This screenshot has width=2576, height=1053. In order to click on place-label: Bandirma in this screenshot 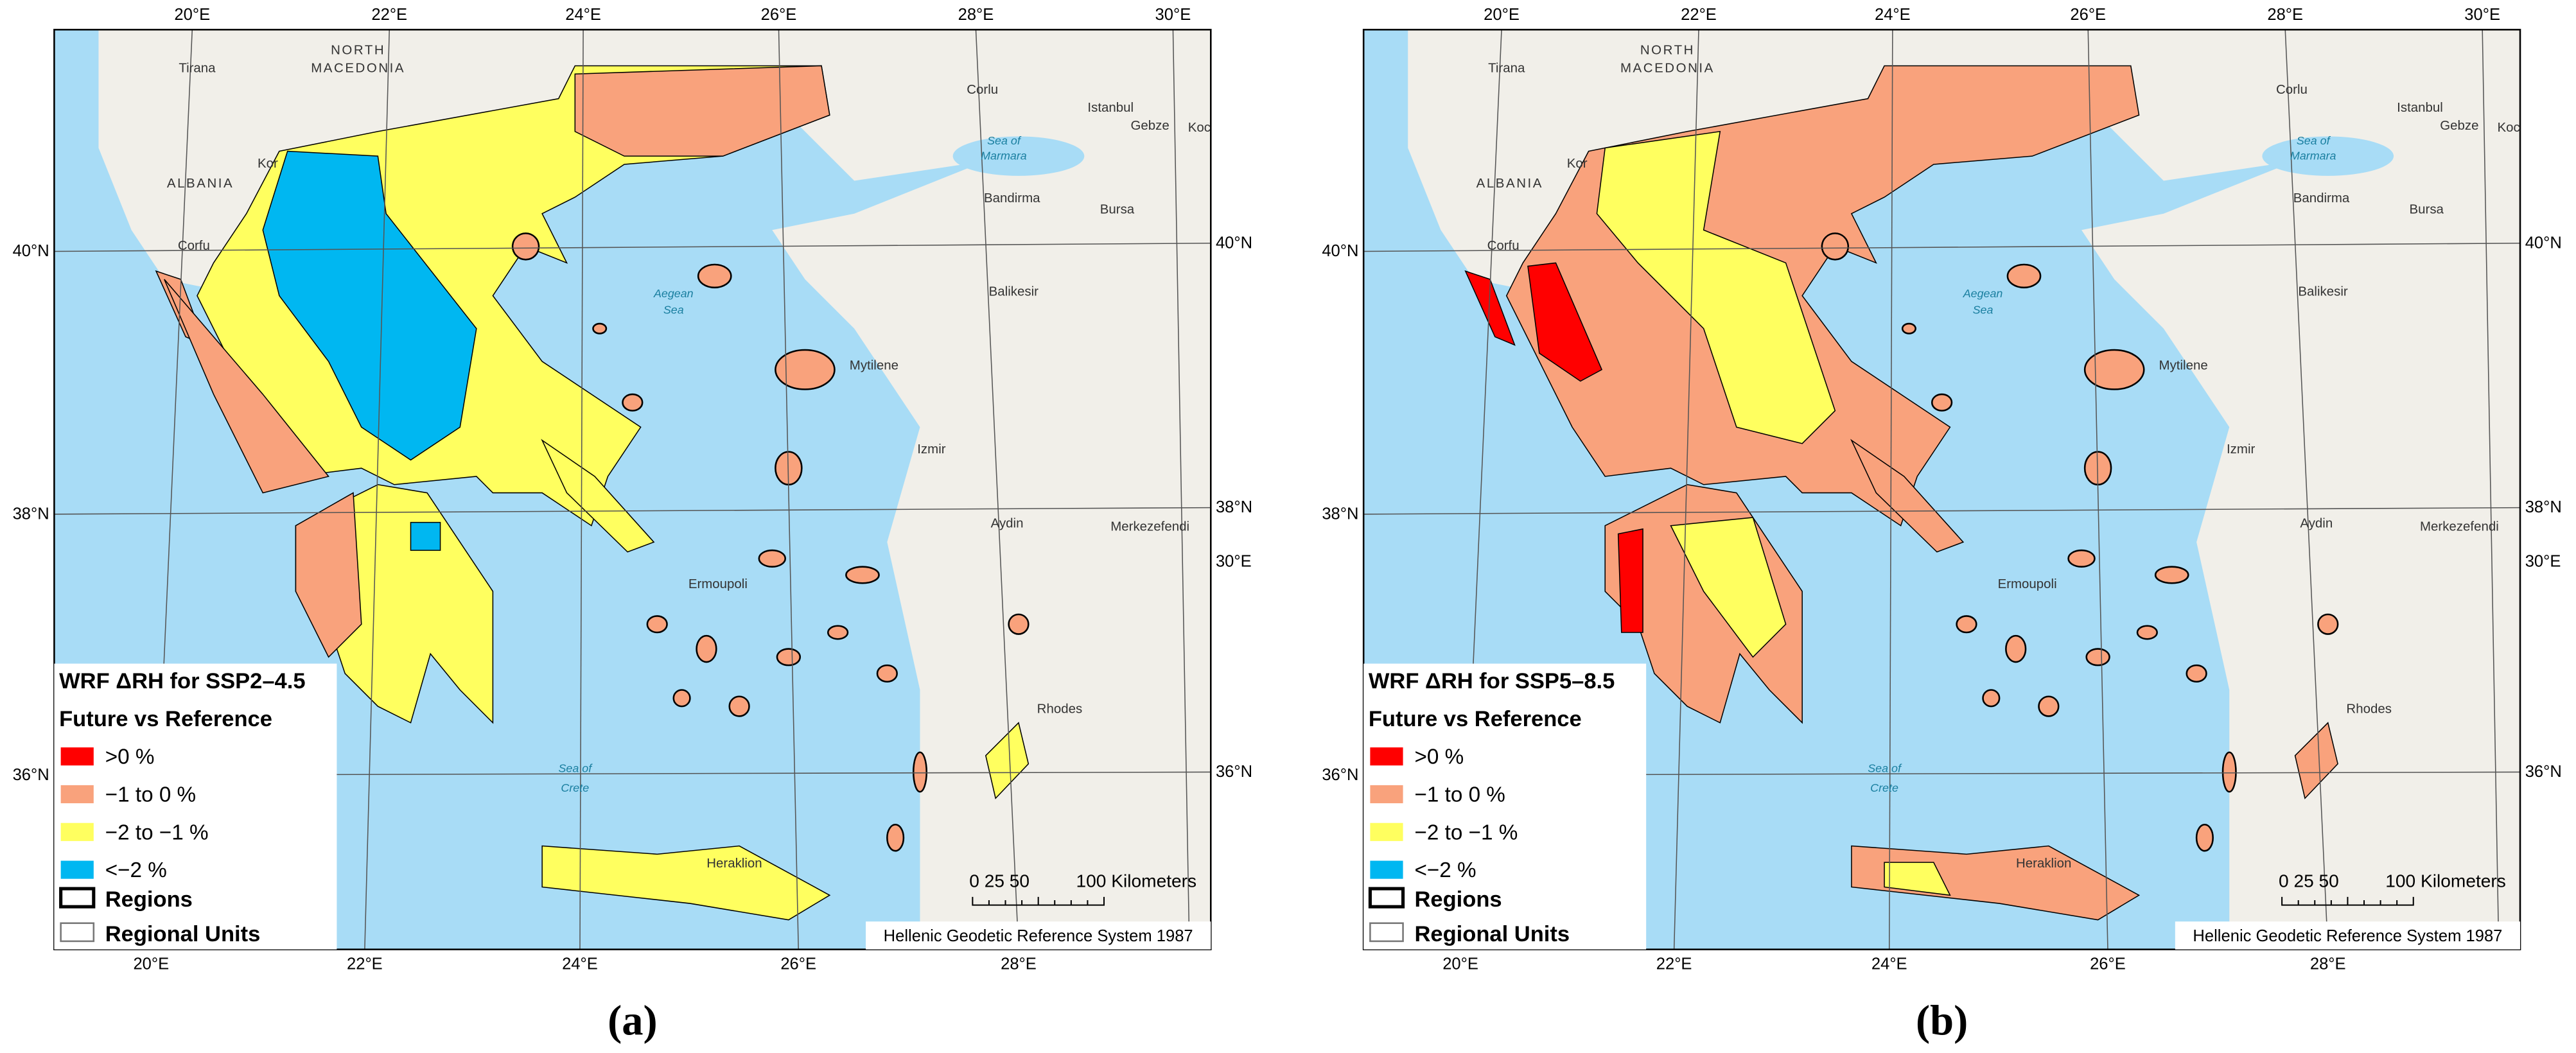, I will do `click(1012, 198)`.